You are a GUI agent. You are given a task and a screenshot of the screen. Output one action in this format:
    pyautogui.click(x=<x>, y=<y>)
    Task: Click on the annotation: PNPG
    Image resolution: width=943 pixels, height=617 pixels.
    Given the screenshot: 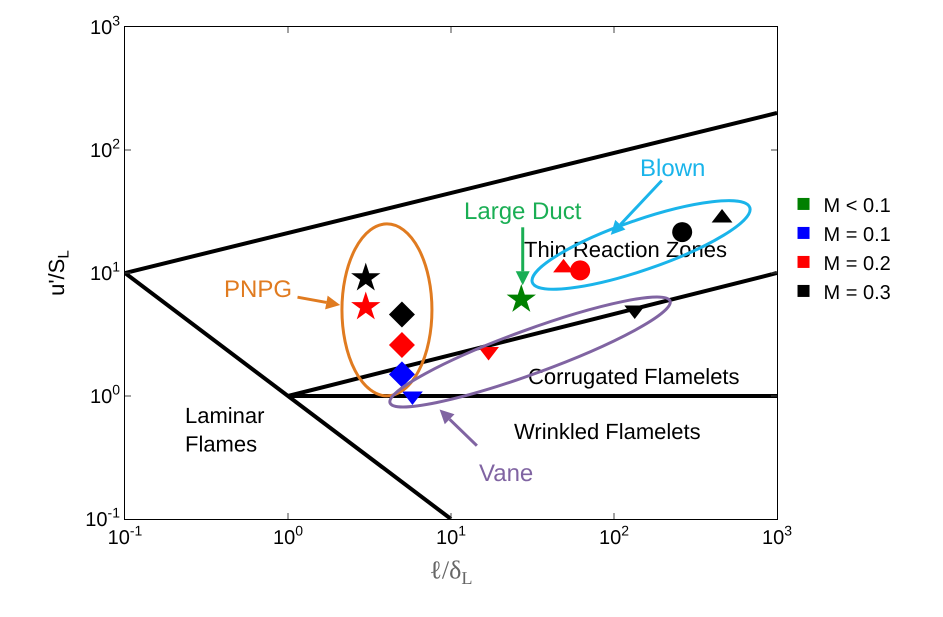 What is the action you would take?
    pyautogui.click(x=258, y=289)
    